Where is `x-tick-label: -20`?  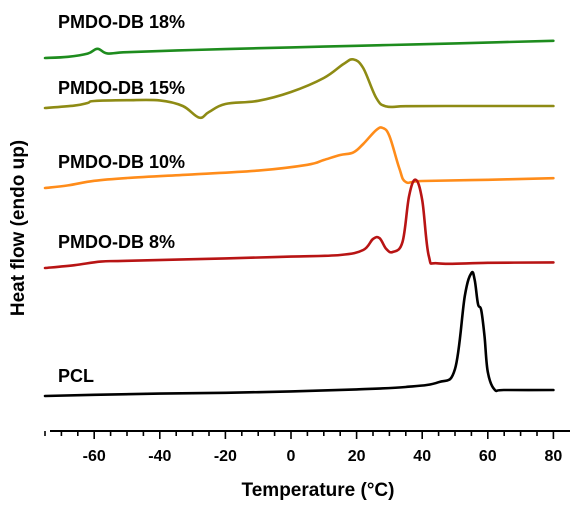
x-tick-label: -20 is located at coordinates (225, 456).